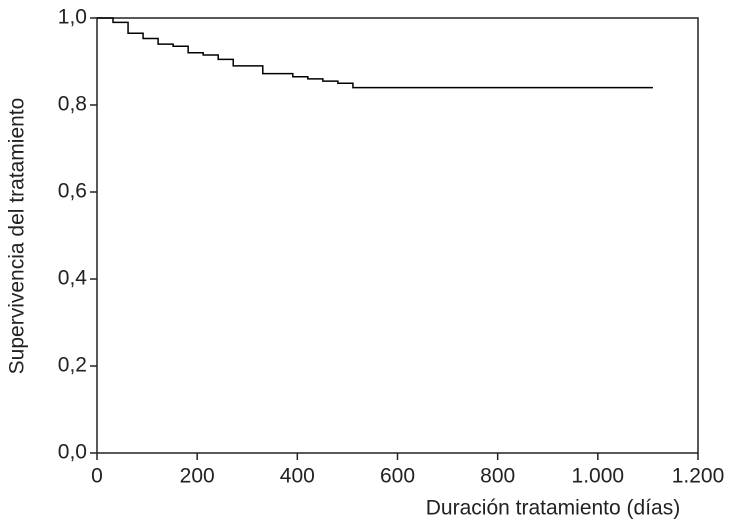 The height and width of the screenshot is (528, 730). Describe the element at coordinates (197, 476) in the screenshot. I see `x-tick-label: 200` at that location.